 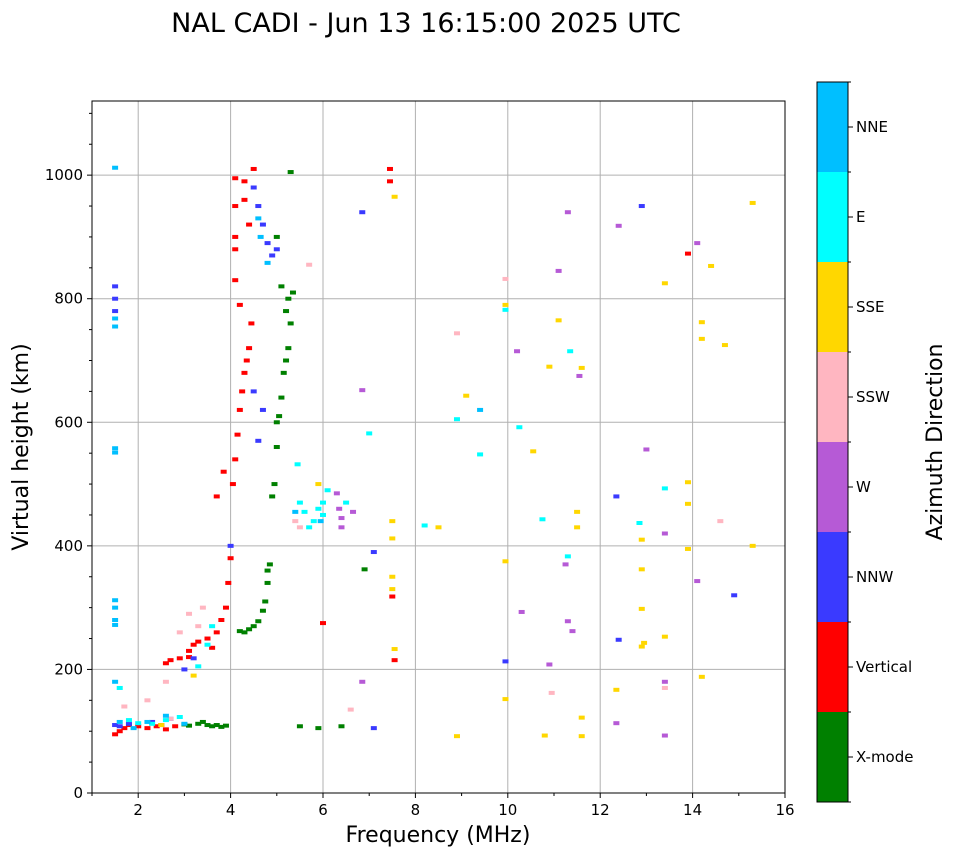 I want to click on x-tick-label: 12, so click(x=600, y=810).